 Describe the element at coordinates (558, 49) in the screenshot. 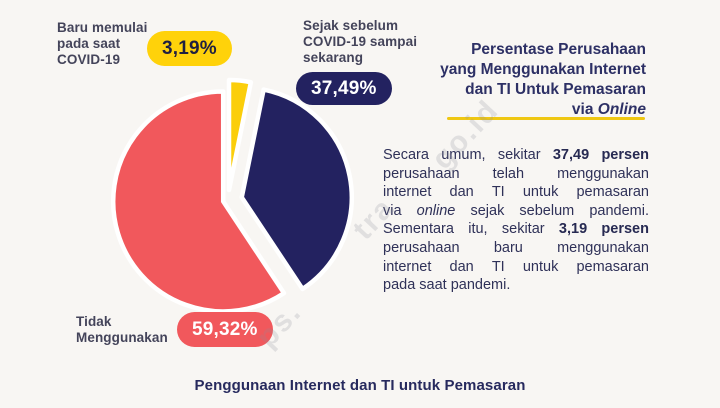

I see `headline-line: Persentase Perusahaan` at that location.